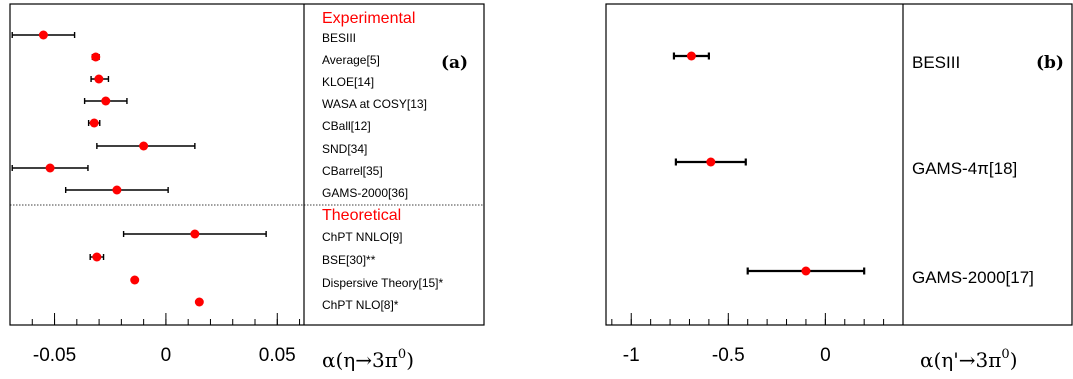 This screenshot has width=1073, height=379. What do you see at coordinates (368, 359) in the screenshot?
I see `x-axis-label: α(η→3π0)` at bounding box center [368, 359].